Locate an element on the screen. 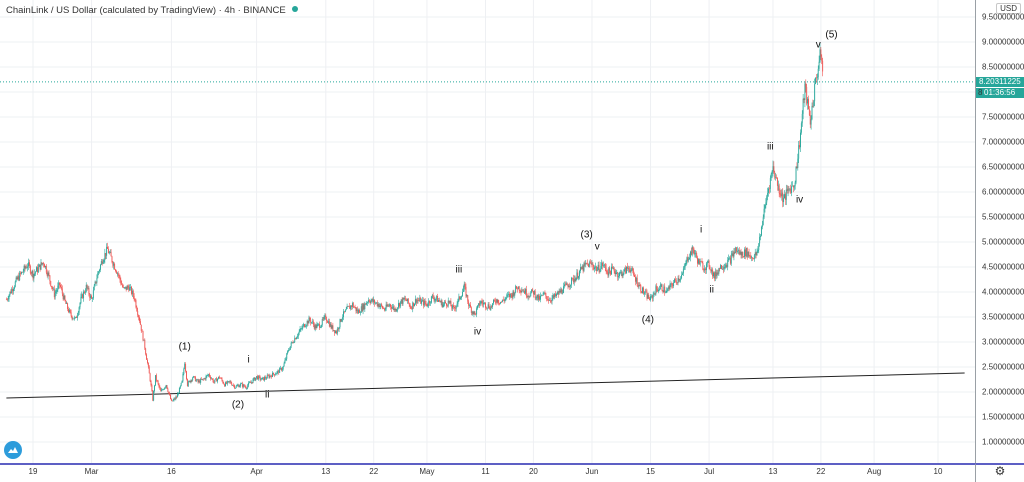 The image size is (1024, 482). wave-label: (3) is located at coordinates (586, 234).